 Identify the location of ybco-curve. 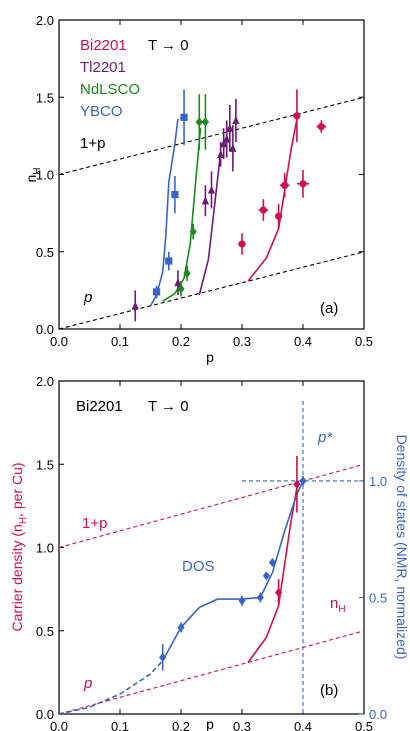
(164, 212).